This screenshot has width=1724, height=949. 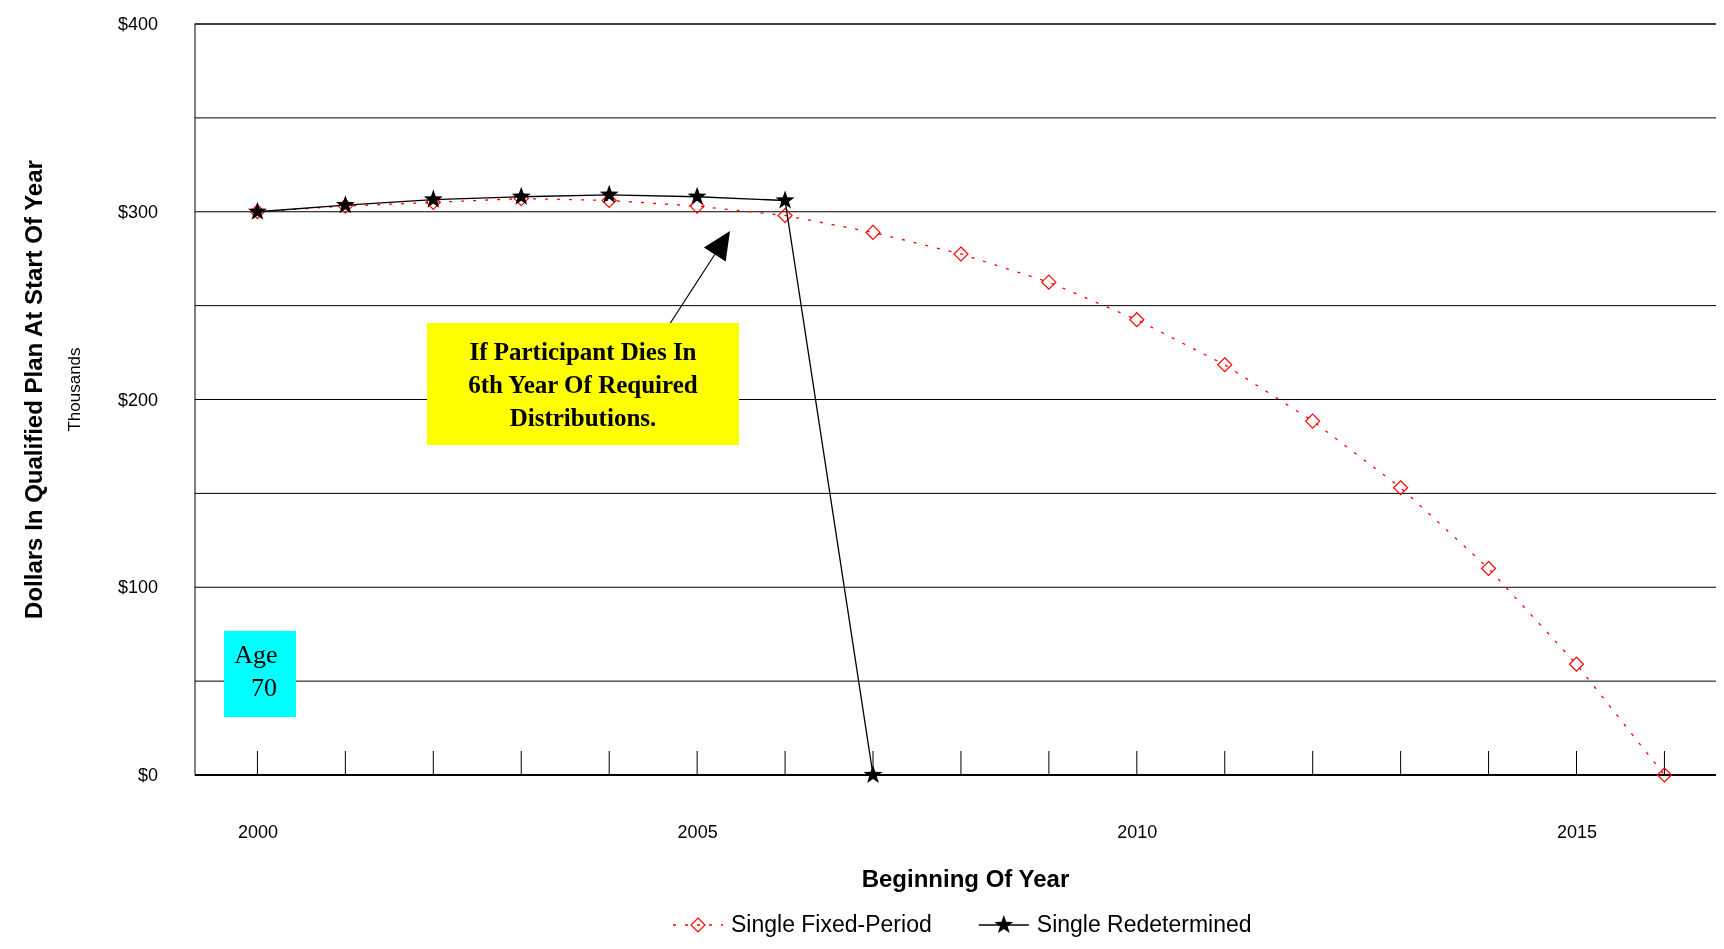 What do you see at coordinates (137, 399) in the screenshot?
I see `y-tick-label: $200` at bounding box center [137, 399].